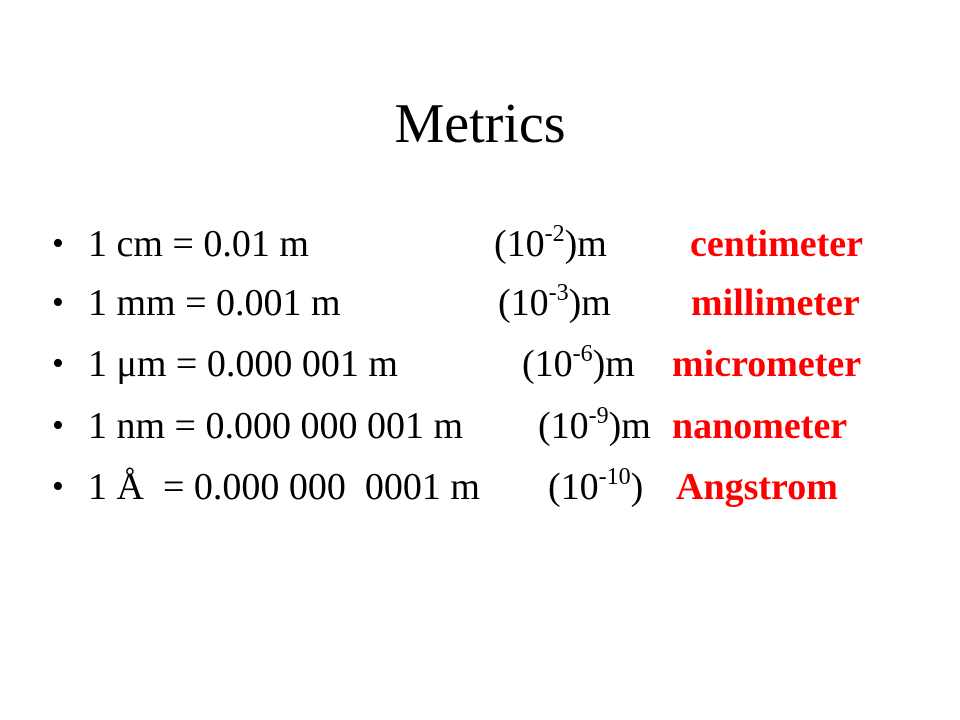  What do you see at coordinates (198, 244) in the screenshot?
I see `equation-text: 1 cm = 0.01 m` at bounding box center [198, 244].